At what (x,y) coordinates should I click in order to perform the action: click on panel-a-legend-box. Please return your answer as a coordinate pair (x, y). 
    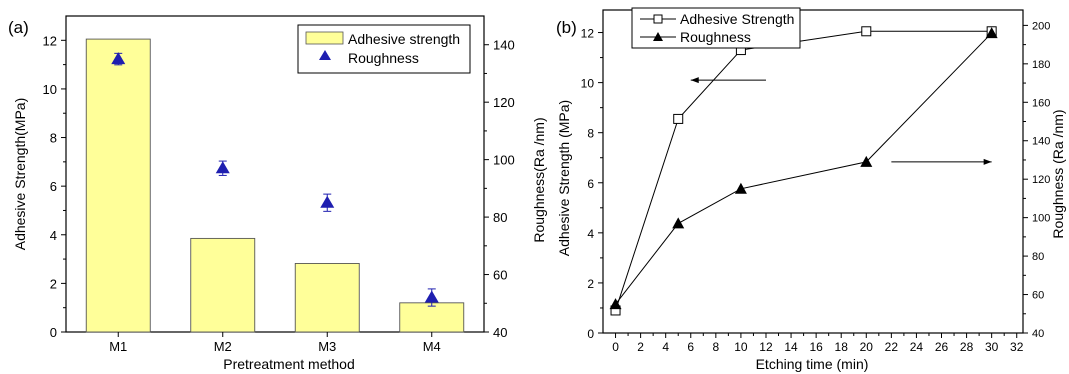
    Looking at the image, I should click on (384, 49).